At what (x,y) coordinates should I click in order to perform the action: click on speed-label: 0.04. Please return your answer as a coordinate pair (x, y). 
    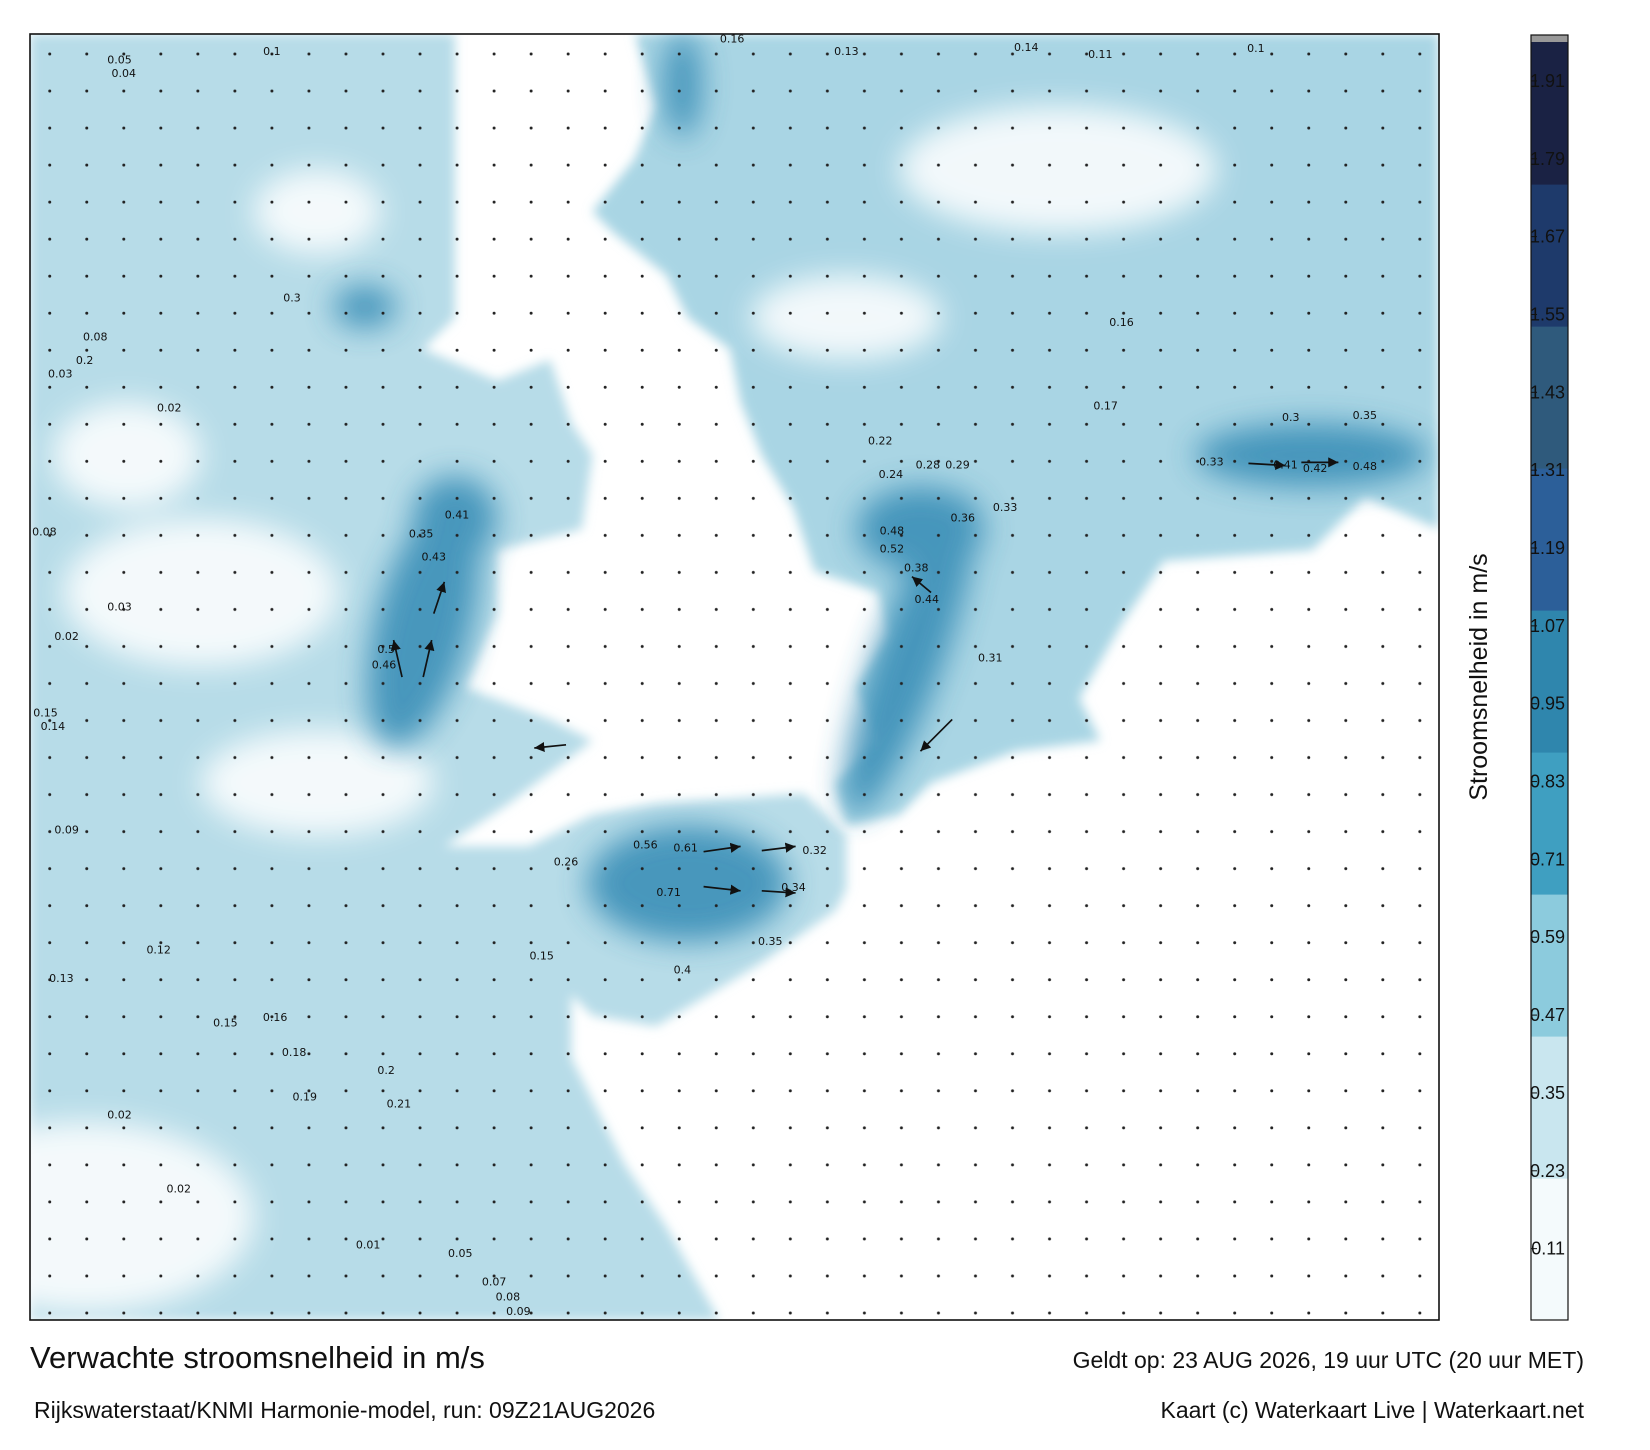
    Looking at the image, I should click on (124, 73).